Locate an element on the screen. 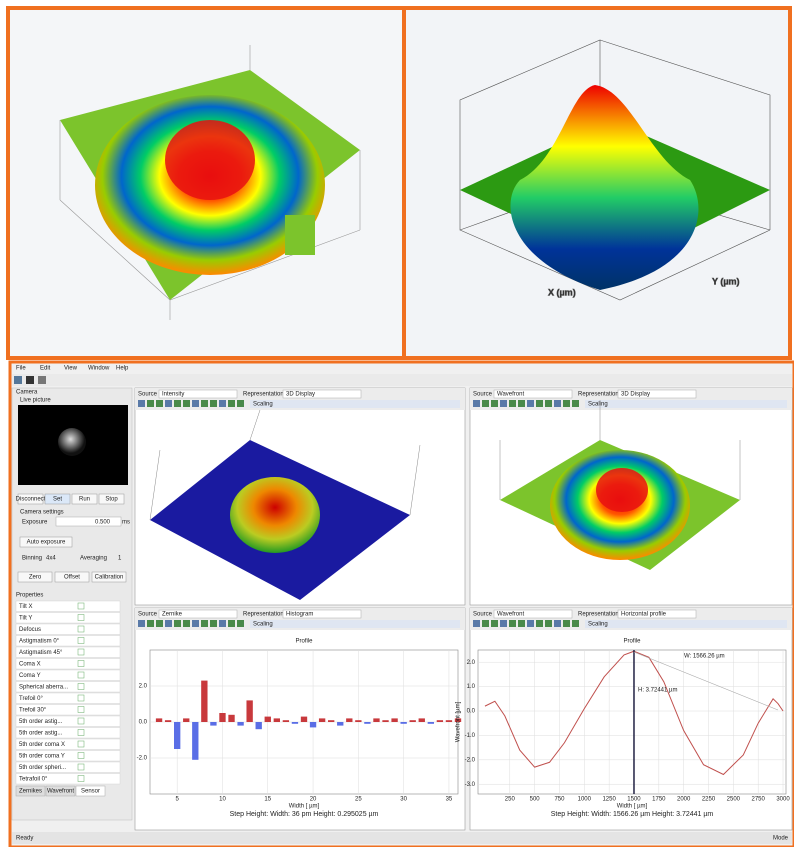 This screenshot has height=852, width=794. button-label: Run is located at coordinates (84, 500).